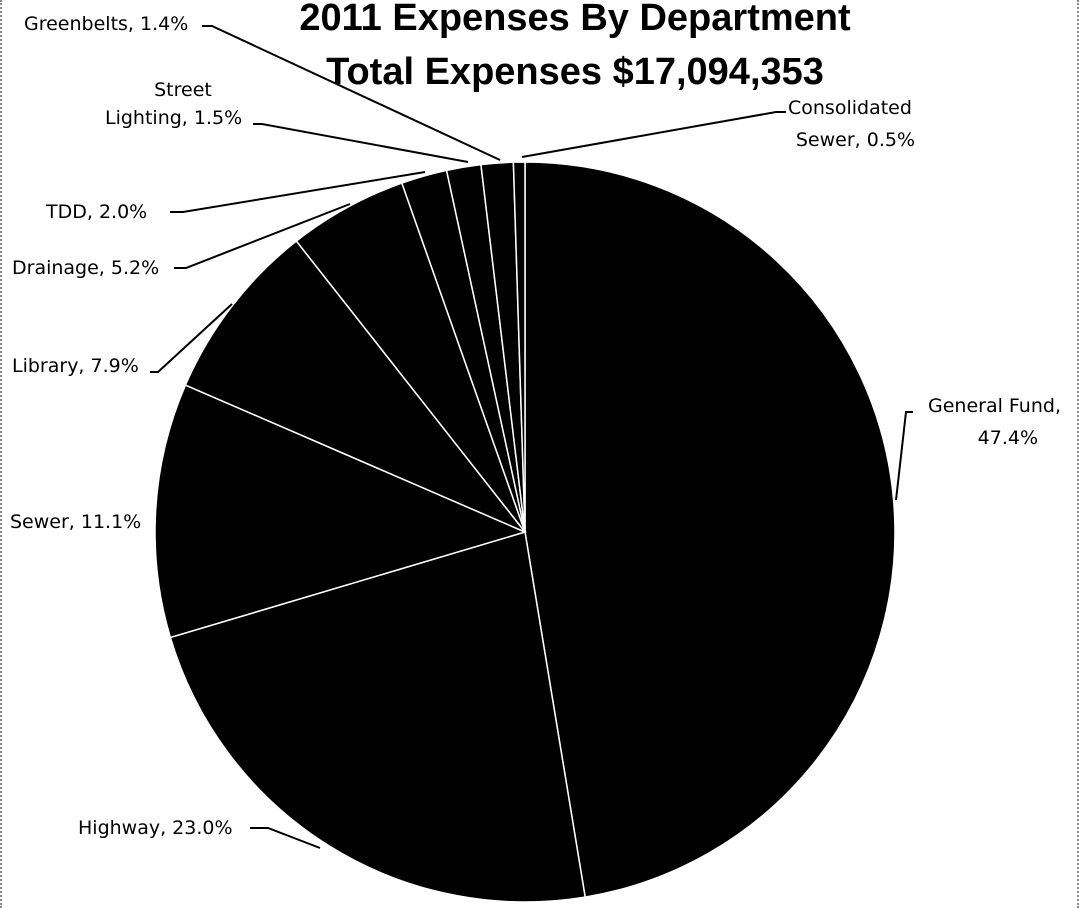  What do you see at coordinates (191, 338) in the screenshot?
I see `leader-library` at bounding box center [191, 338].